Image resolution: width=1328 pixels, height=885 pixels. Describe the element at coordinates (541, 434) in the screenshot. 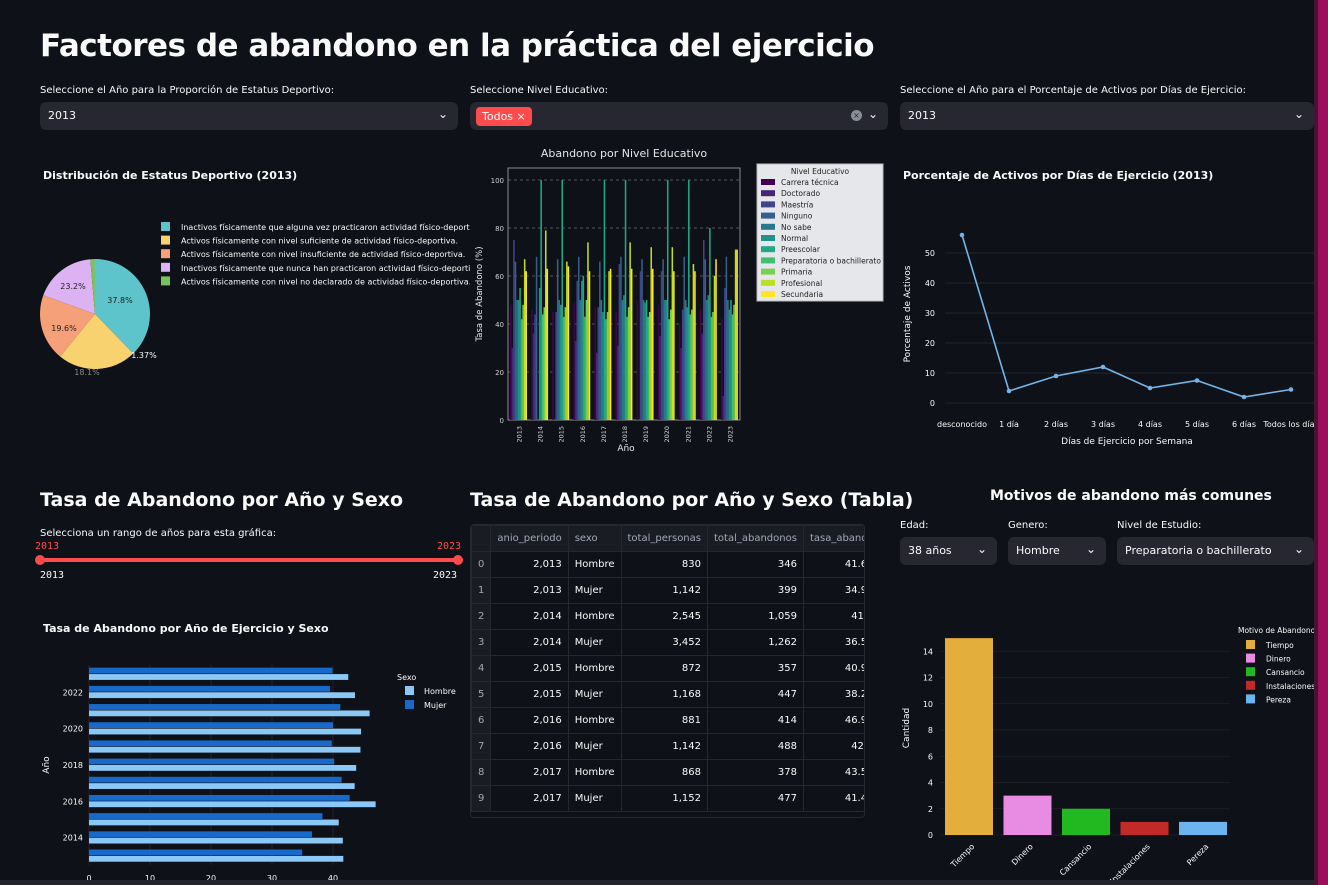

I see `edu-x-tick: 2014` at that location.